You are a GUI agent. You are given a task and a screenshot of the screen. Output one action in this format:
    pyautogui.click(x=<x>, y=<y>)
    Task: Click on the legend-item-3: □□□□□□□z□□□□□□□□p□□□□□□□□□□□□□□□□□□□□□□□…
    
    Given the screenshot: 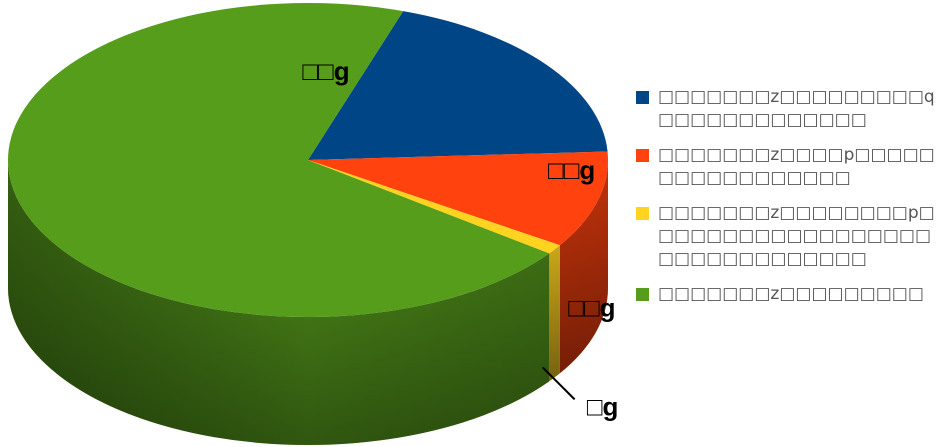 What is the action you would take?
    pyautogui.click(x=786, y=236)
    